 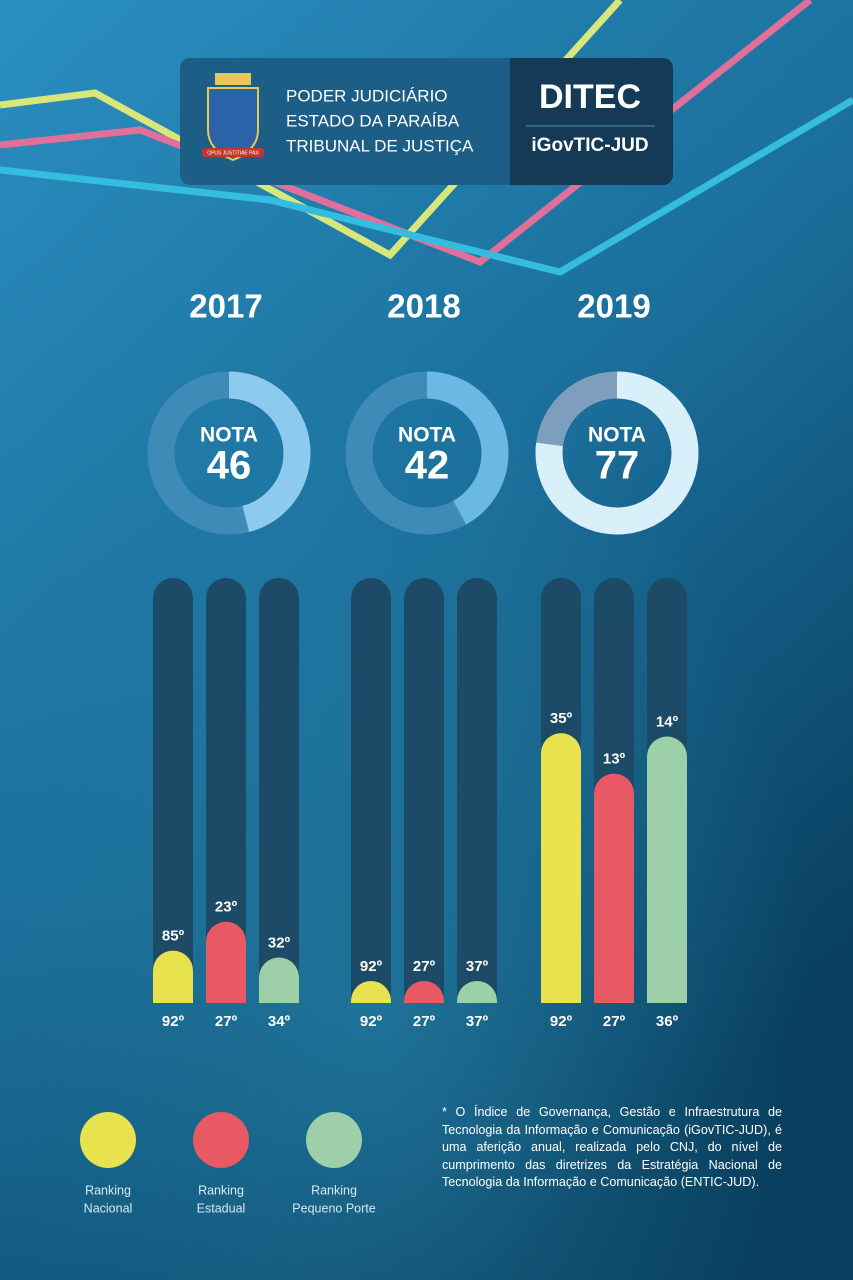 What do you see at coordinates (367, 95) in the screenshot?
I see `header-line: PODER JUDICIÁRIO` at bounding box center [367, 95].